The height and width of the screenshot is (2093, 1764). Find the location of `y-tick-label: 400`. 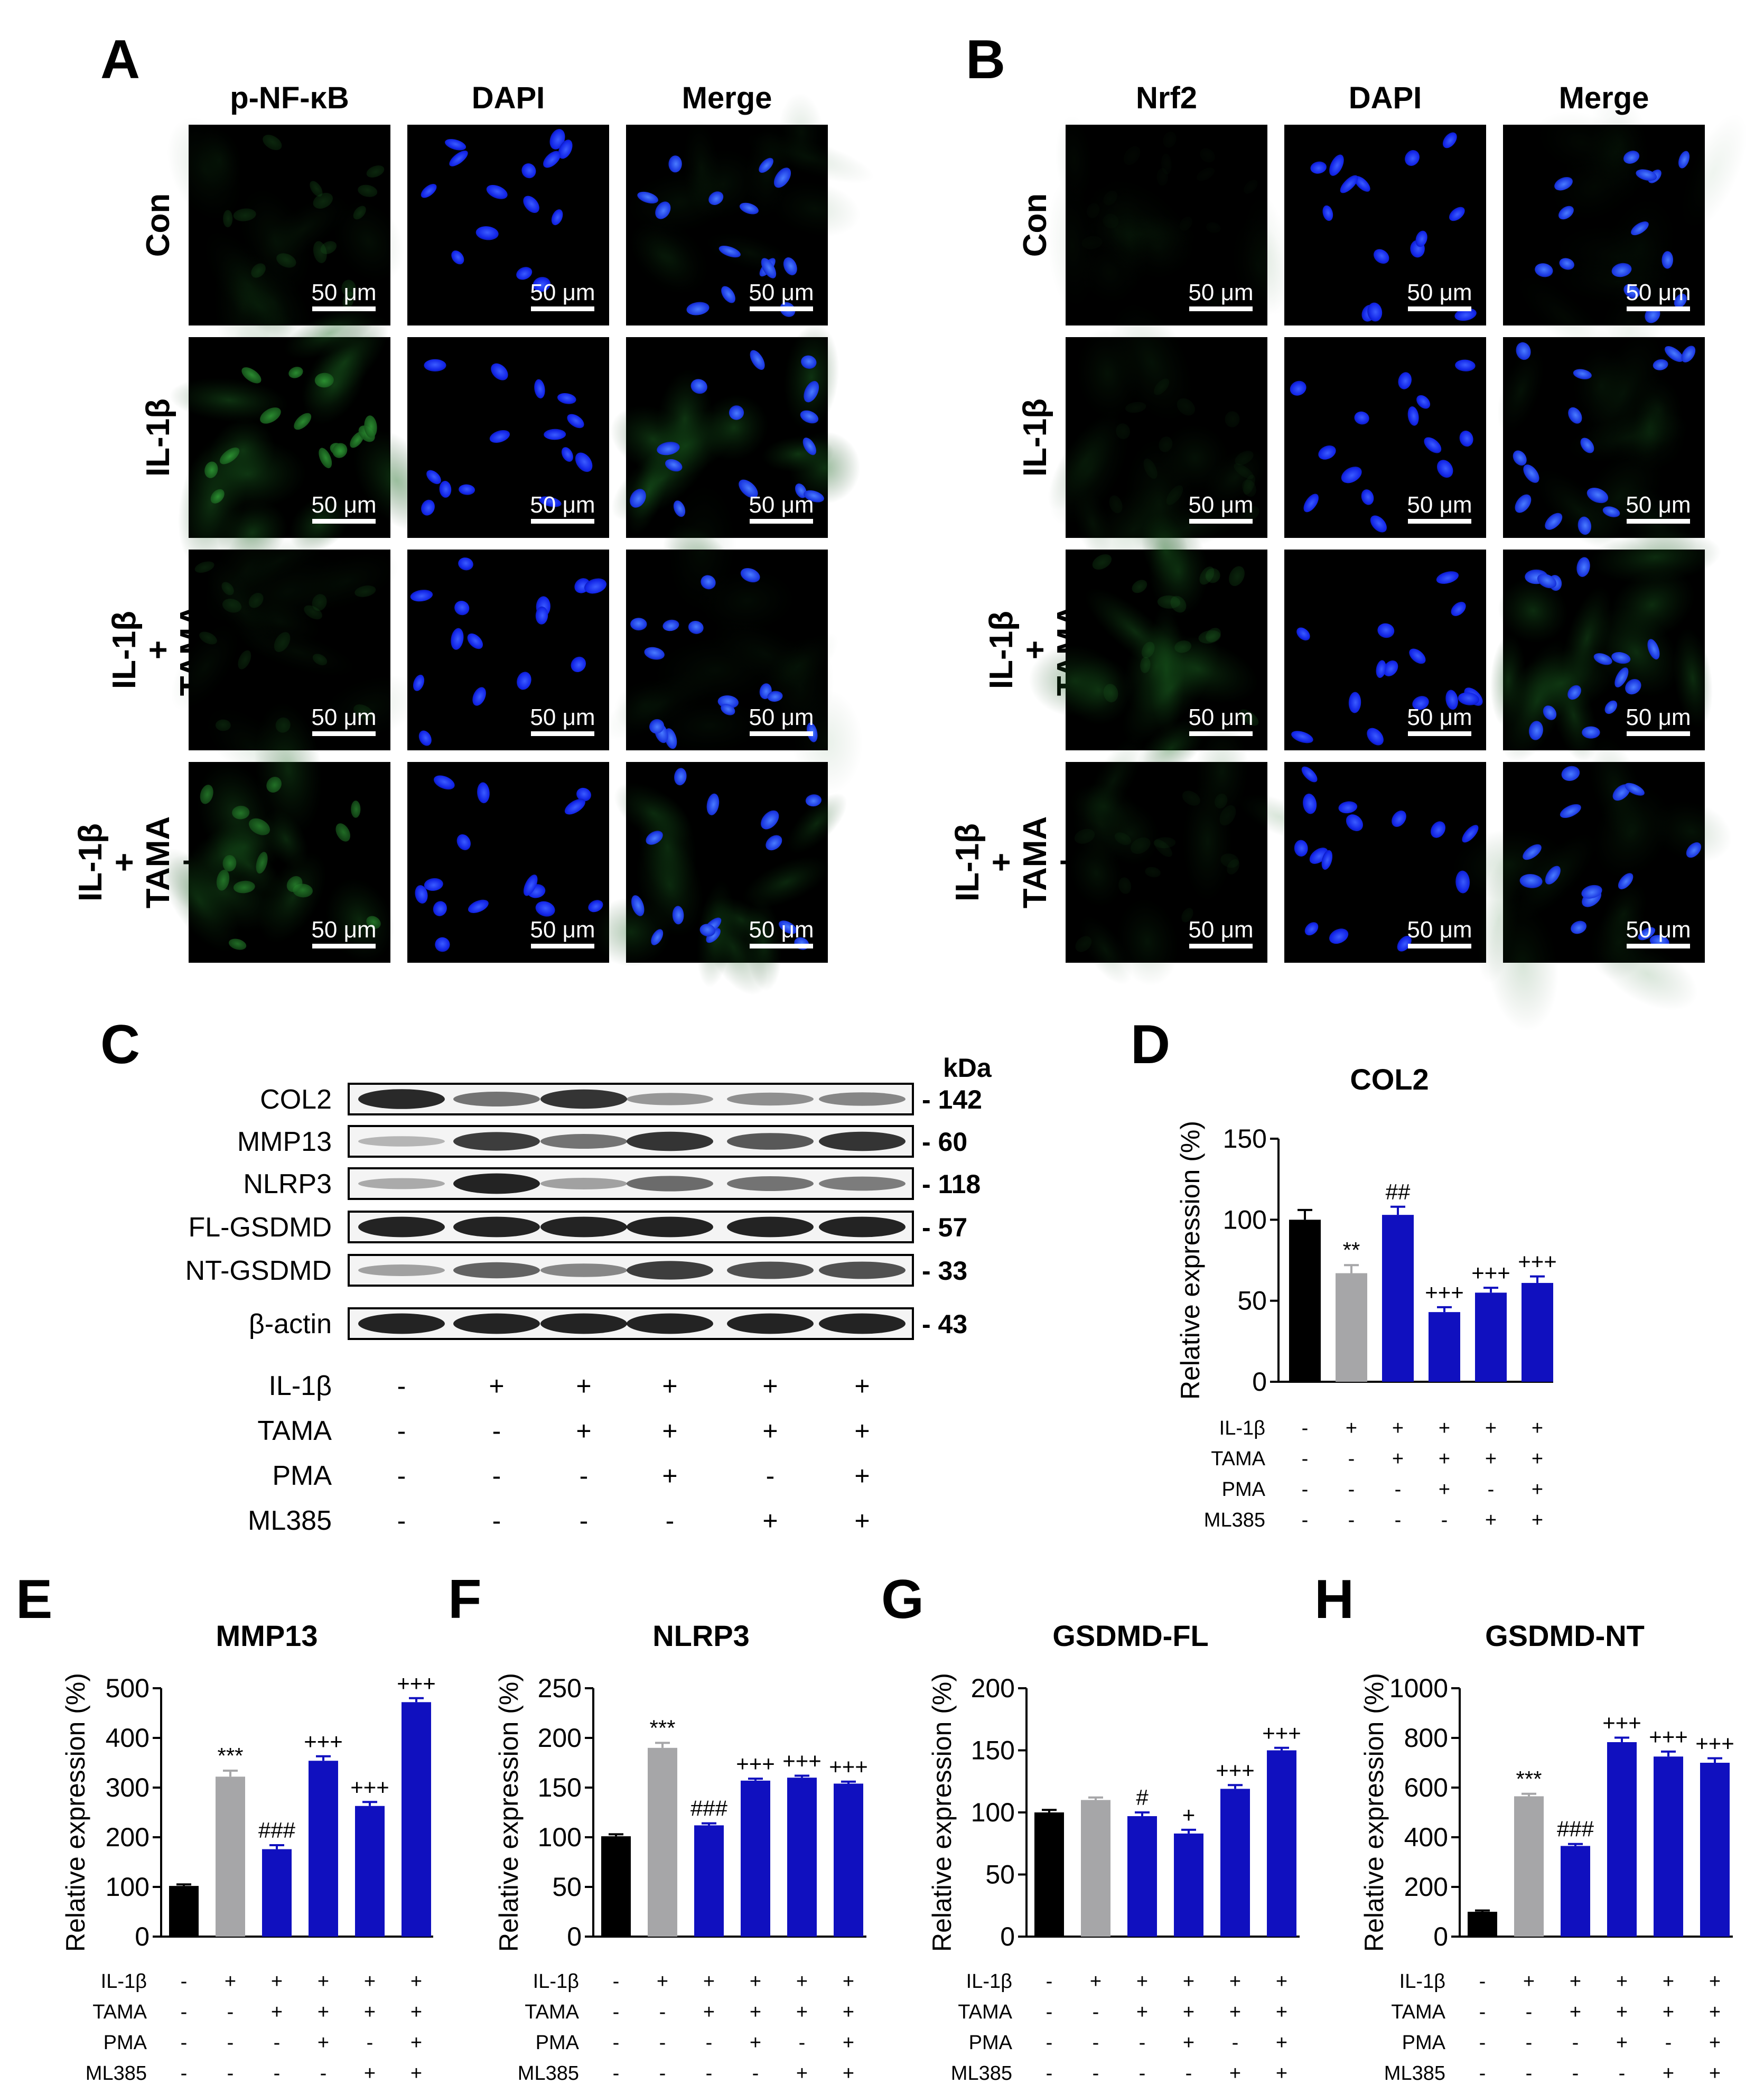

y-tick-label: 400 is located at coordinates (128, 1738).